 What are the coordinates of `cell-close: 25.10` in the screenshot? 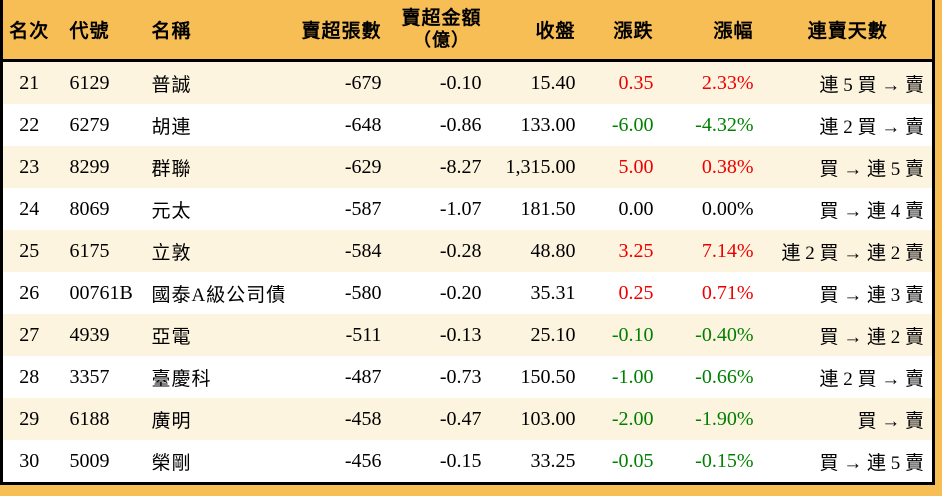 It's located at (553, 334).